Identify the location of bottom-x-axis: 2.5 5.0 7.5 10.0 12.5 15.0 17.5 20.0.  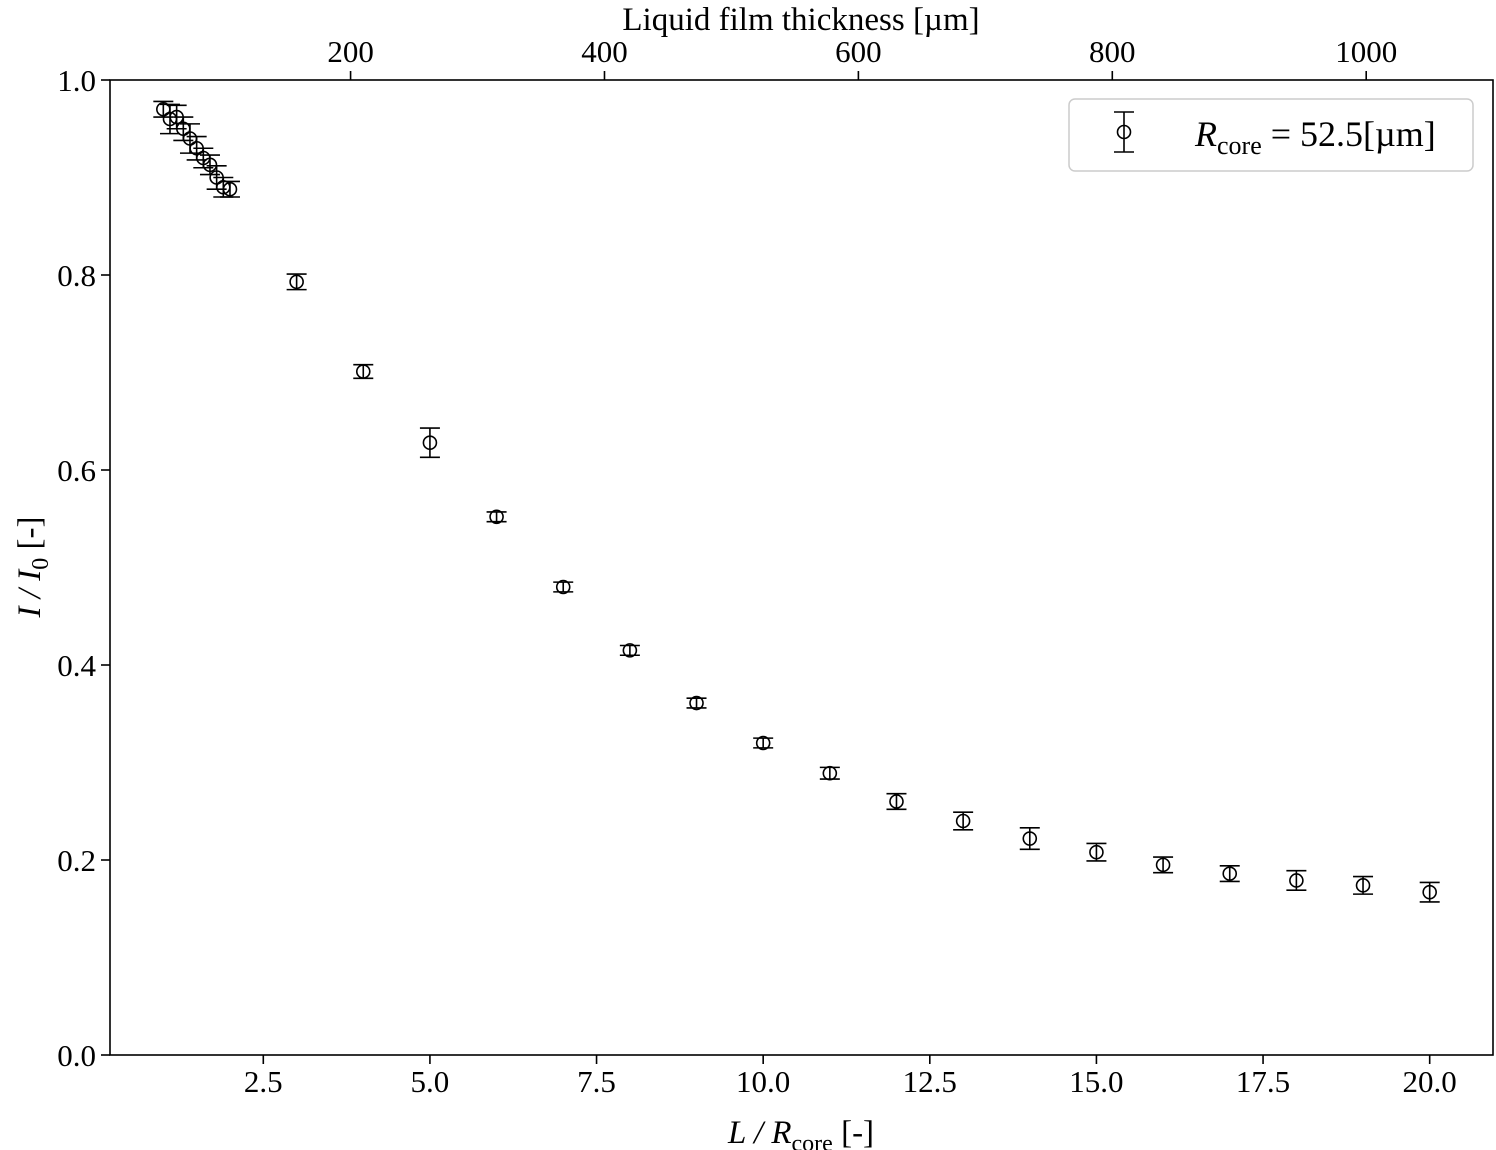
(850, 1077).